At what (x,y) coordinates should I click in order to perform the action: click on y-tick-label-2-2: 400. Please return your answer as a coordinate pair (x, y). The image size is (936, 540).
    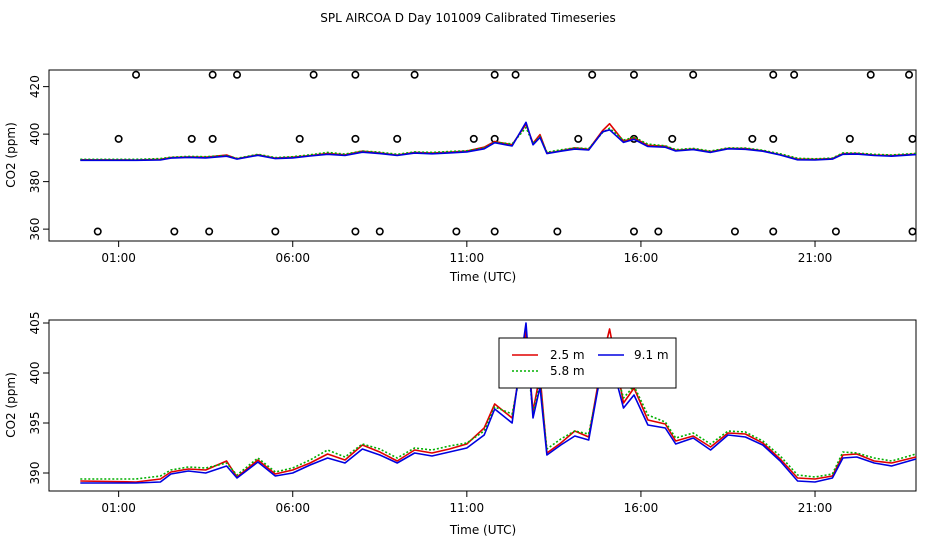
    Looking at the image, I should click on (35, 373).